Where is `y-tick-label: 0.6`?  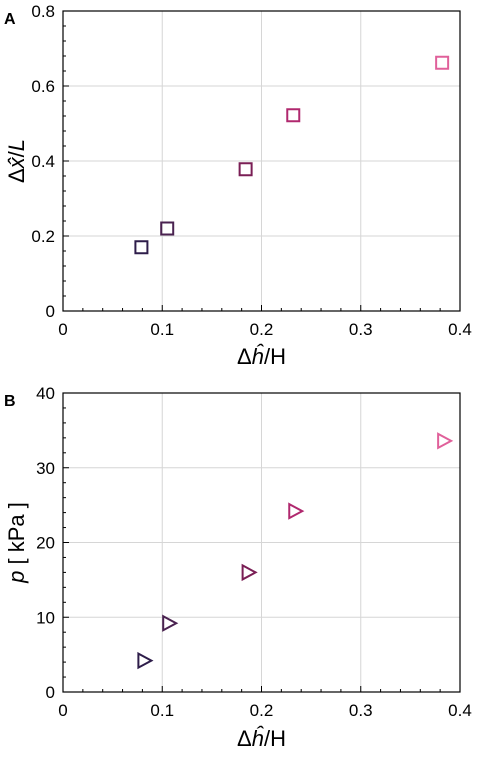
y-tick-label: 0.6 is located at coordinates (43, 86).